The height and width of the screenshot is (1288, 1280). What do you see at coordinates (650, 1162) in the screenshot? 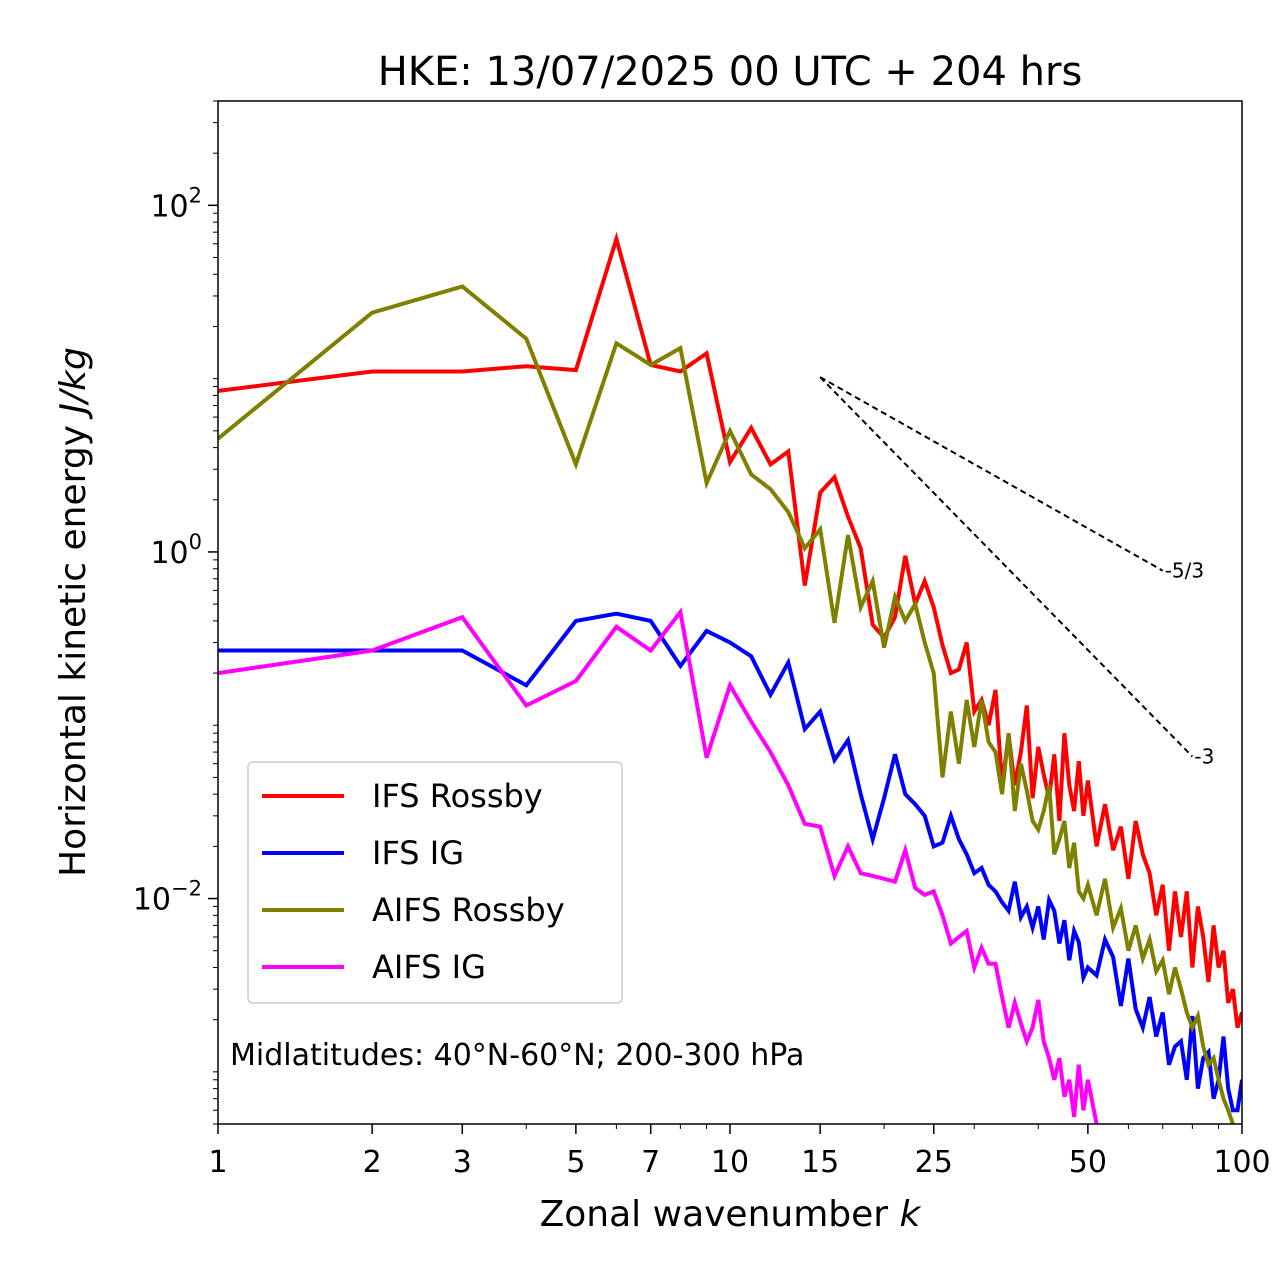
I see `x-tick-label: 7` at bounding box center [650, 1162].